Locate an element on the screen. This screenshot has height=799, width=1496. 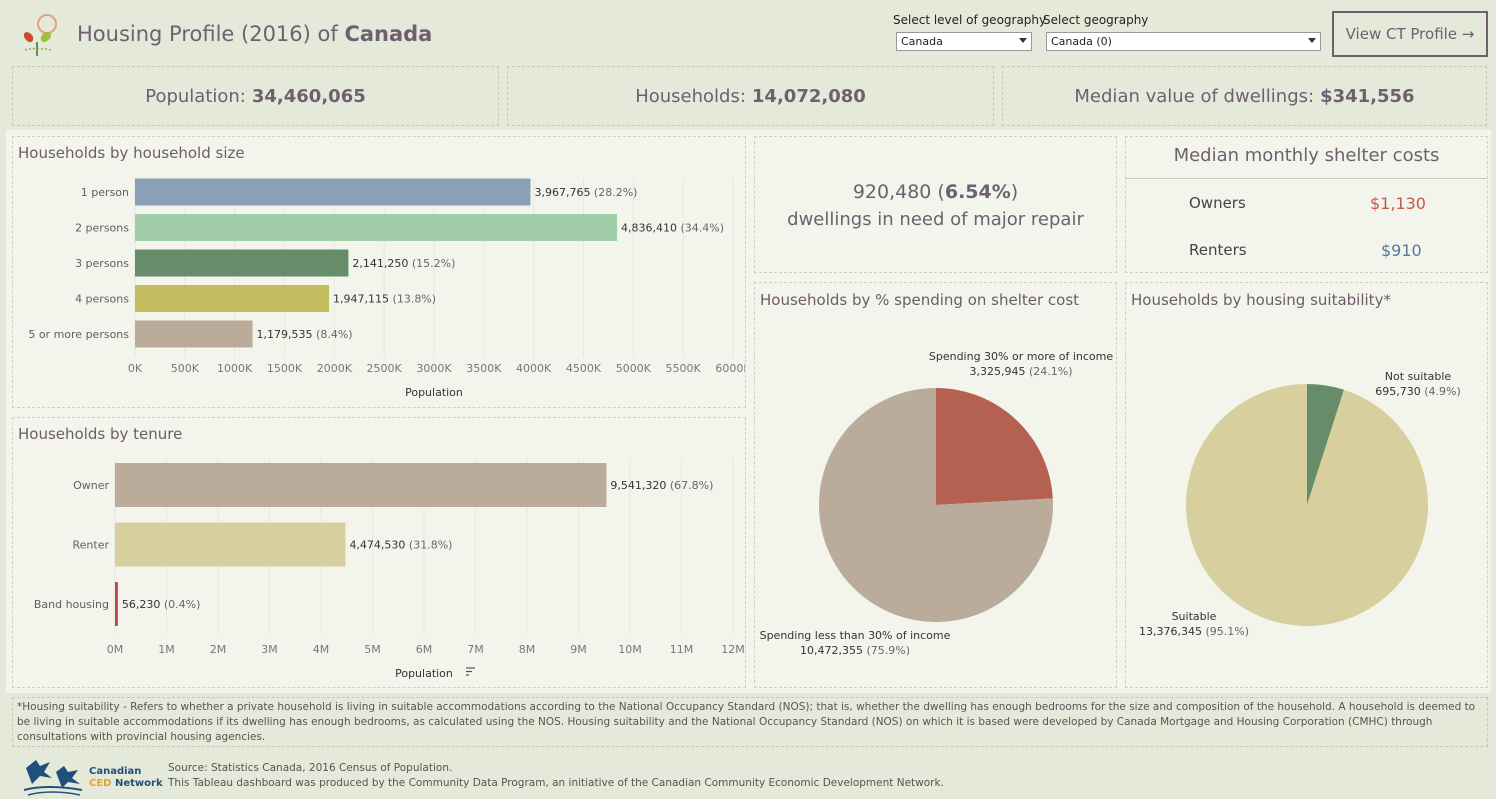
category-label: 3 persons is located at coordinates (102, 263).